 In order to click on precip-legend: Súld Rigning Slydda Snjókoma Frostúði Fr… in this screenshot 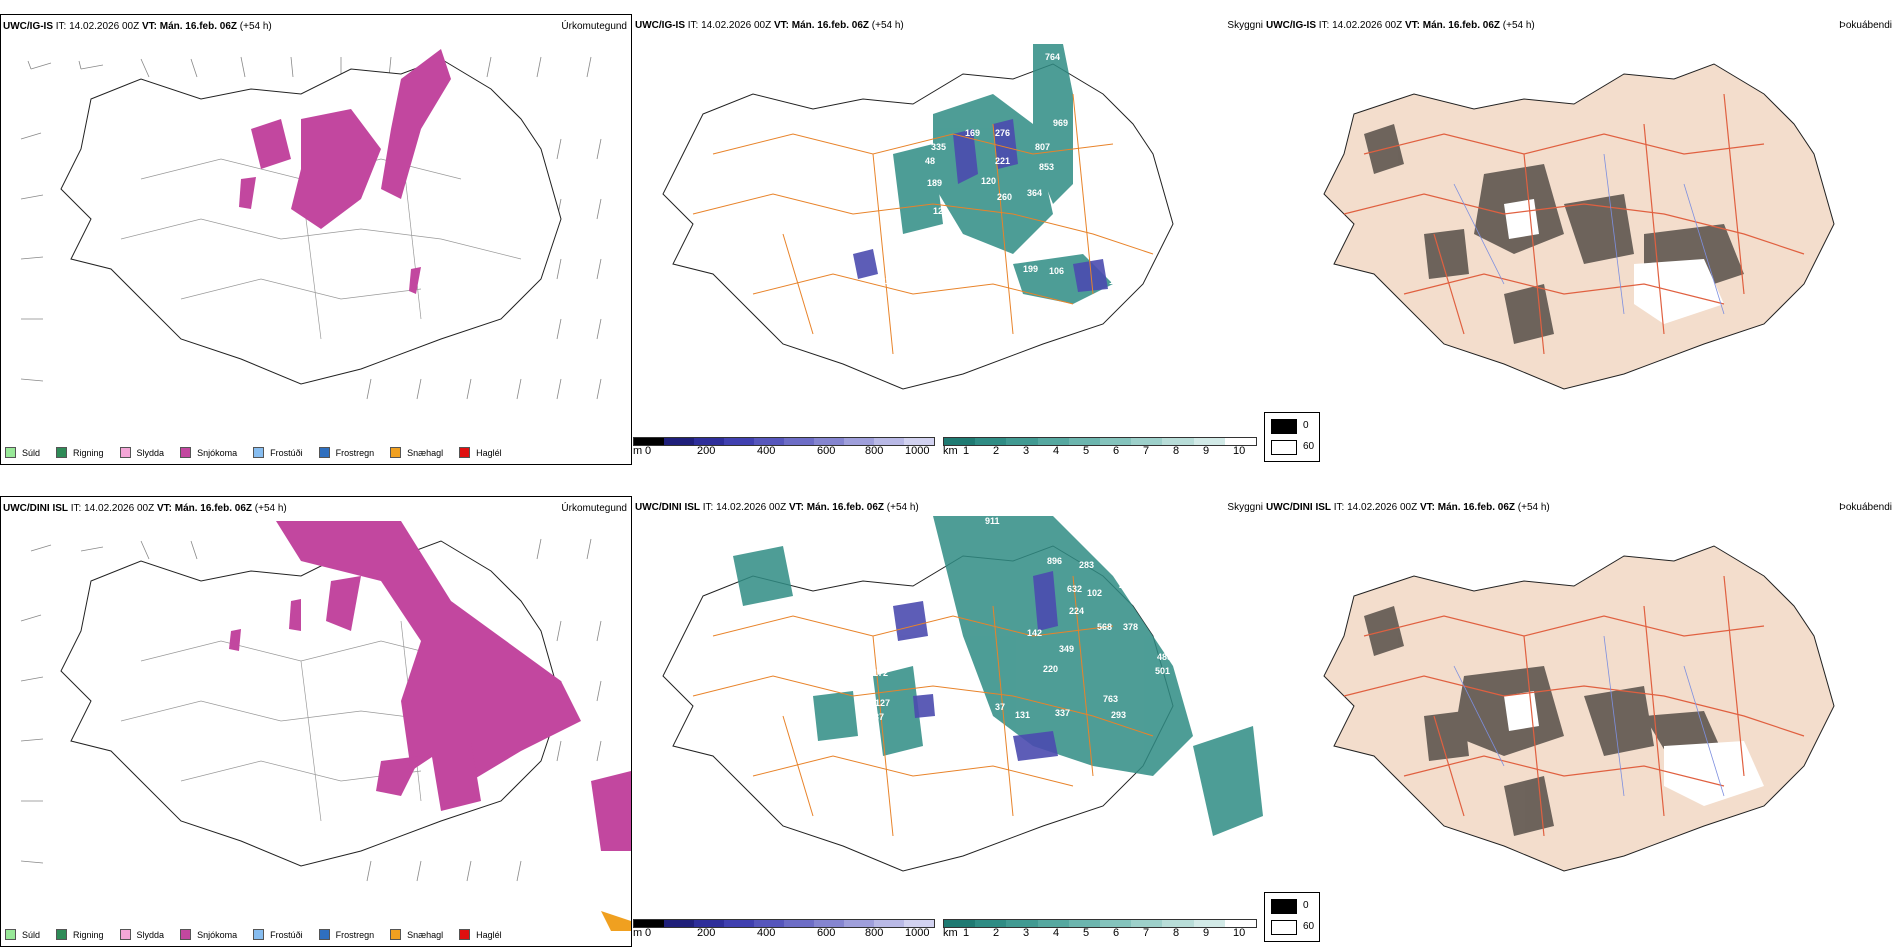, I will do `click(261, 452)`.